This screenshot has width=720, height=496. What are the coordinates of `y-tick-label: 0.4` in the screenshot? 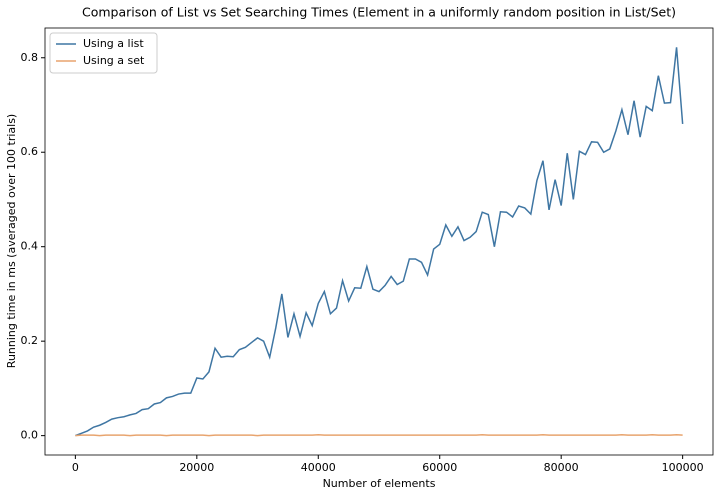 It's located at (30, 246).